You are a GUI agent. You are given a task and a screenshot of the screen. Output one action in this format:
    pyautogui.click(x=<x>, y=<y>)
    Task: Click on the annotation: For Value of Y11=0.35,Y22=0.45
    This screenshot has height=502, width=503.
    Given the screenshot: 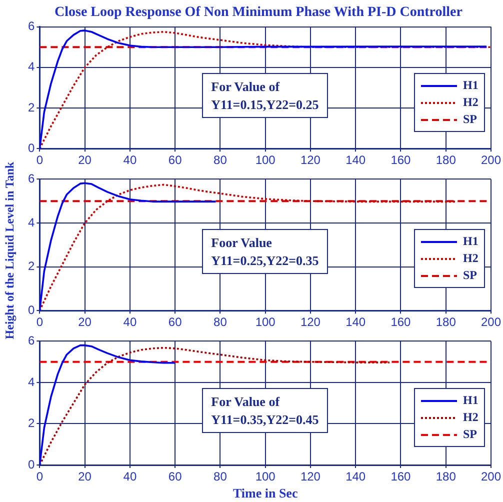 What is the action you would take?
    pyautogui.click(x=265, y=411)
    